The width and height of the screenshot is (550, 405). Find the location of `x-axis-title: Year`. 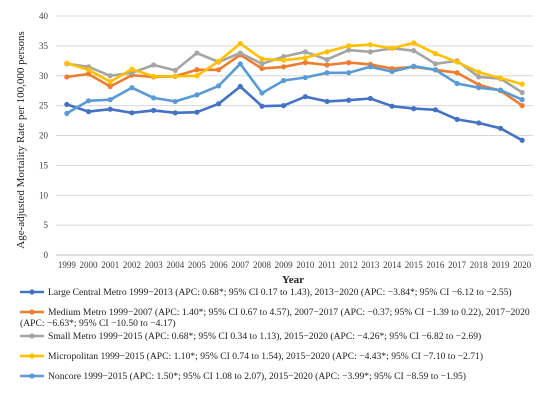

x-axis-title: Year is located at coordinates (293, 280).